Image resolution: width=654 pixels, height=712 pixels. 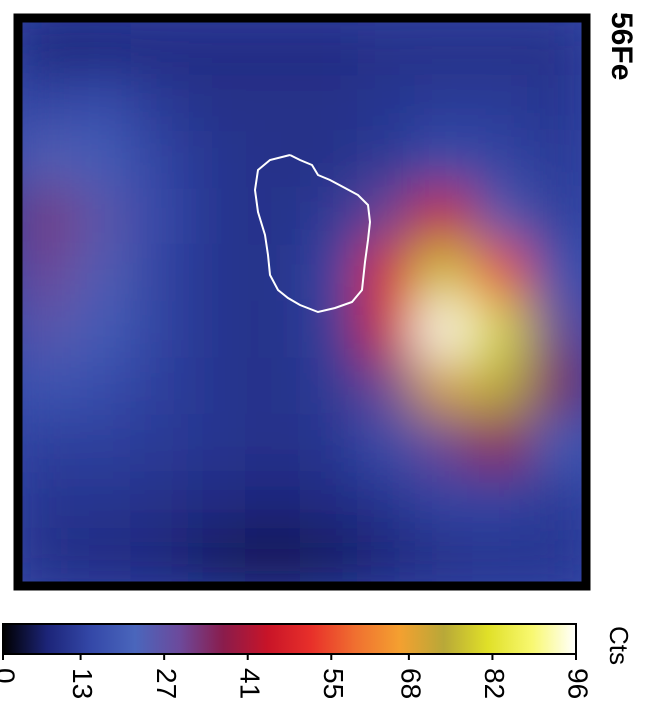 I want to click on colorbar-tick-label: 82, so click(x=494, y=683).